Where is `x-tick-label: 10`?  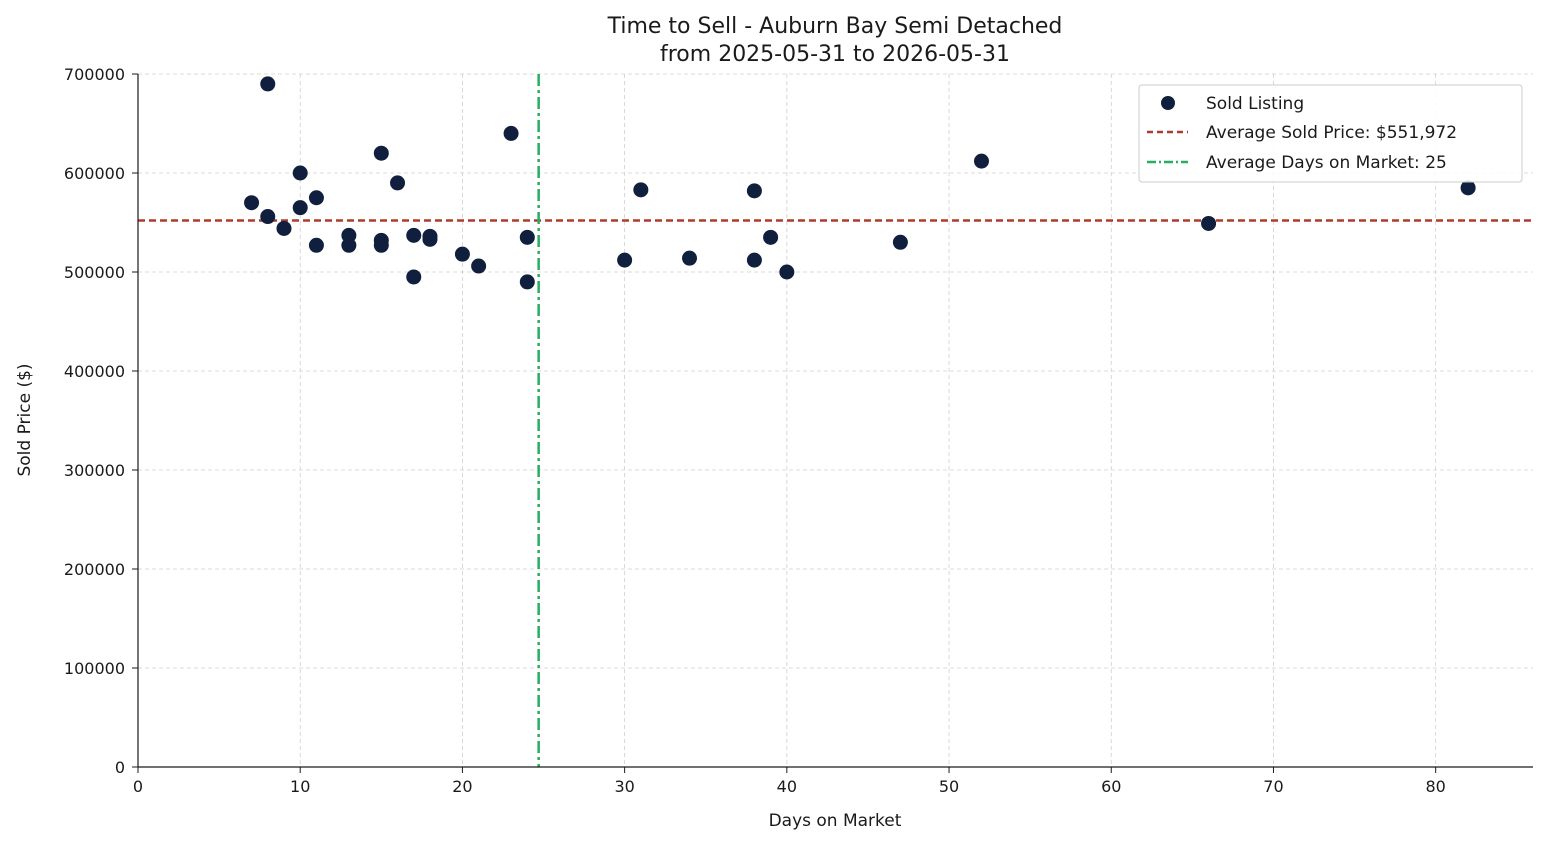 x-tick-label: 10 is located at coordinates (300, 786).